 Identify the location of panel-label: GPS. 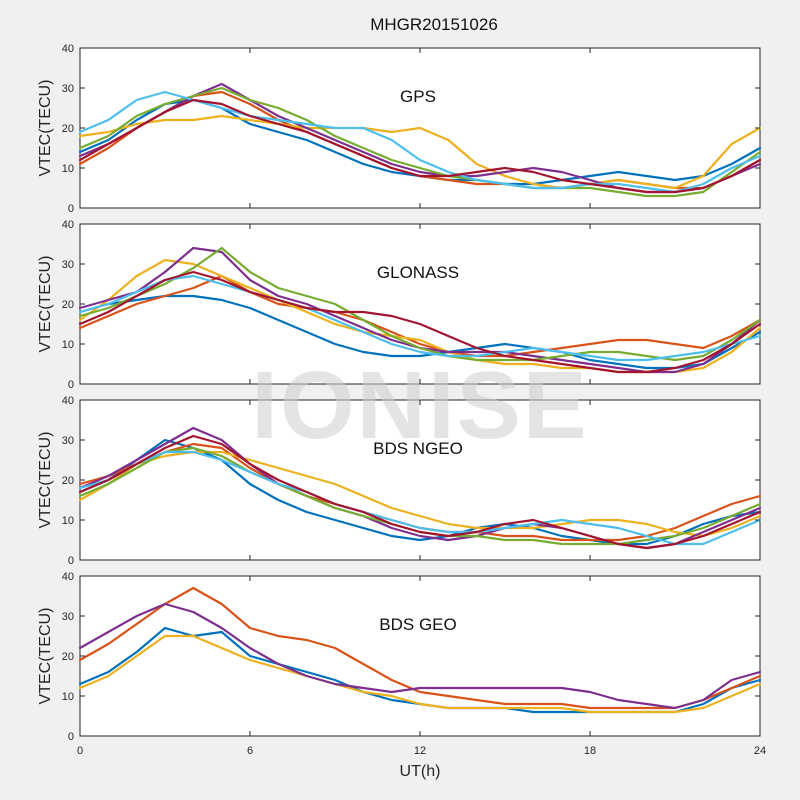
(418, 96).